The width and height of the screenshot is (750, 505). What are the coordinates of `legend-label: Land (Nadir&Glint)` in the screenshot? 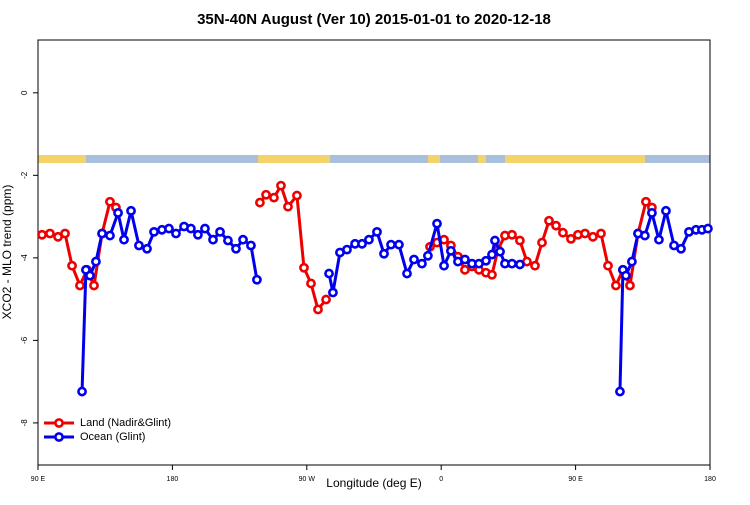 It's located at (125, 423).